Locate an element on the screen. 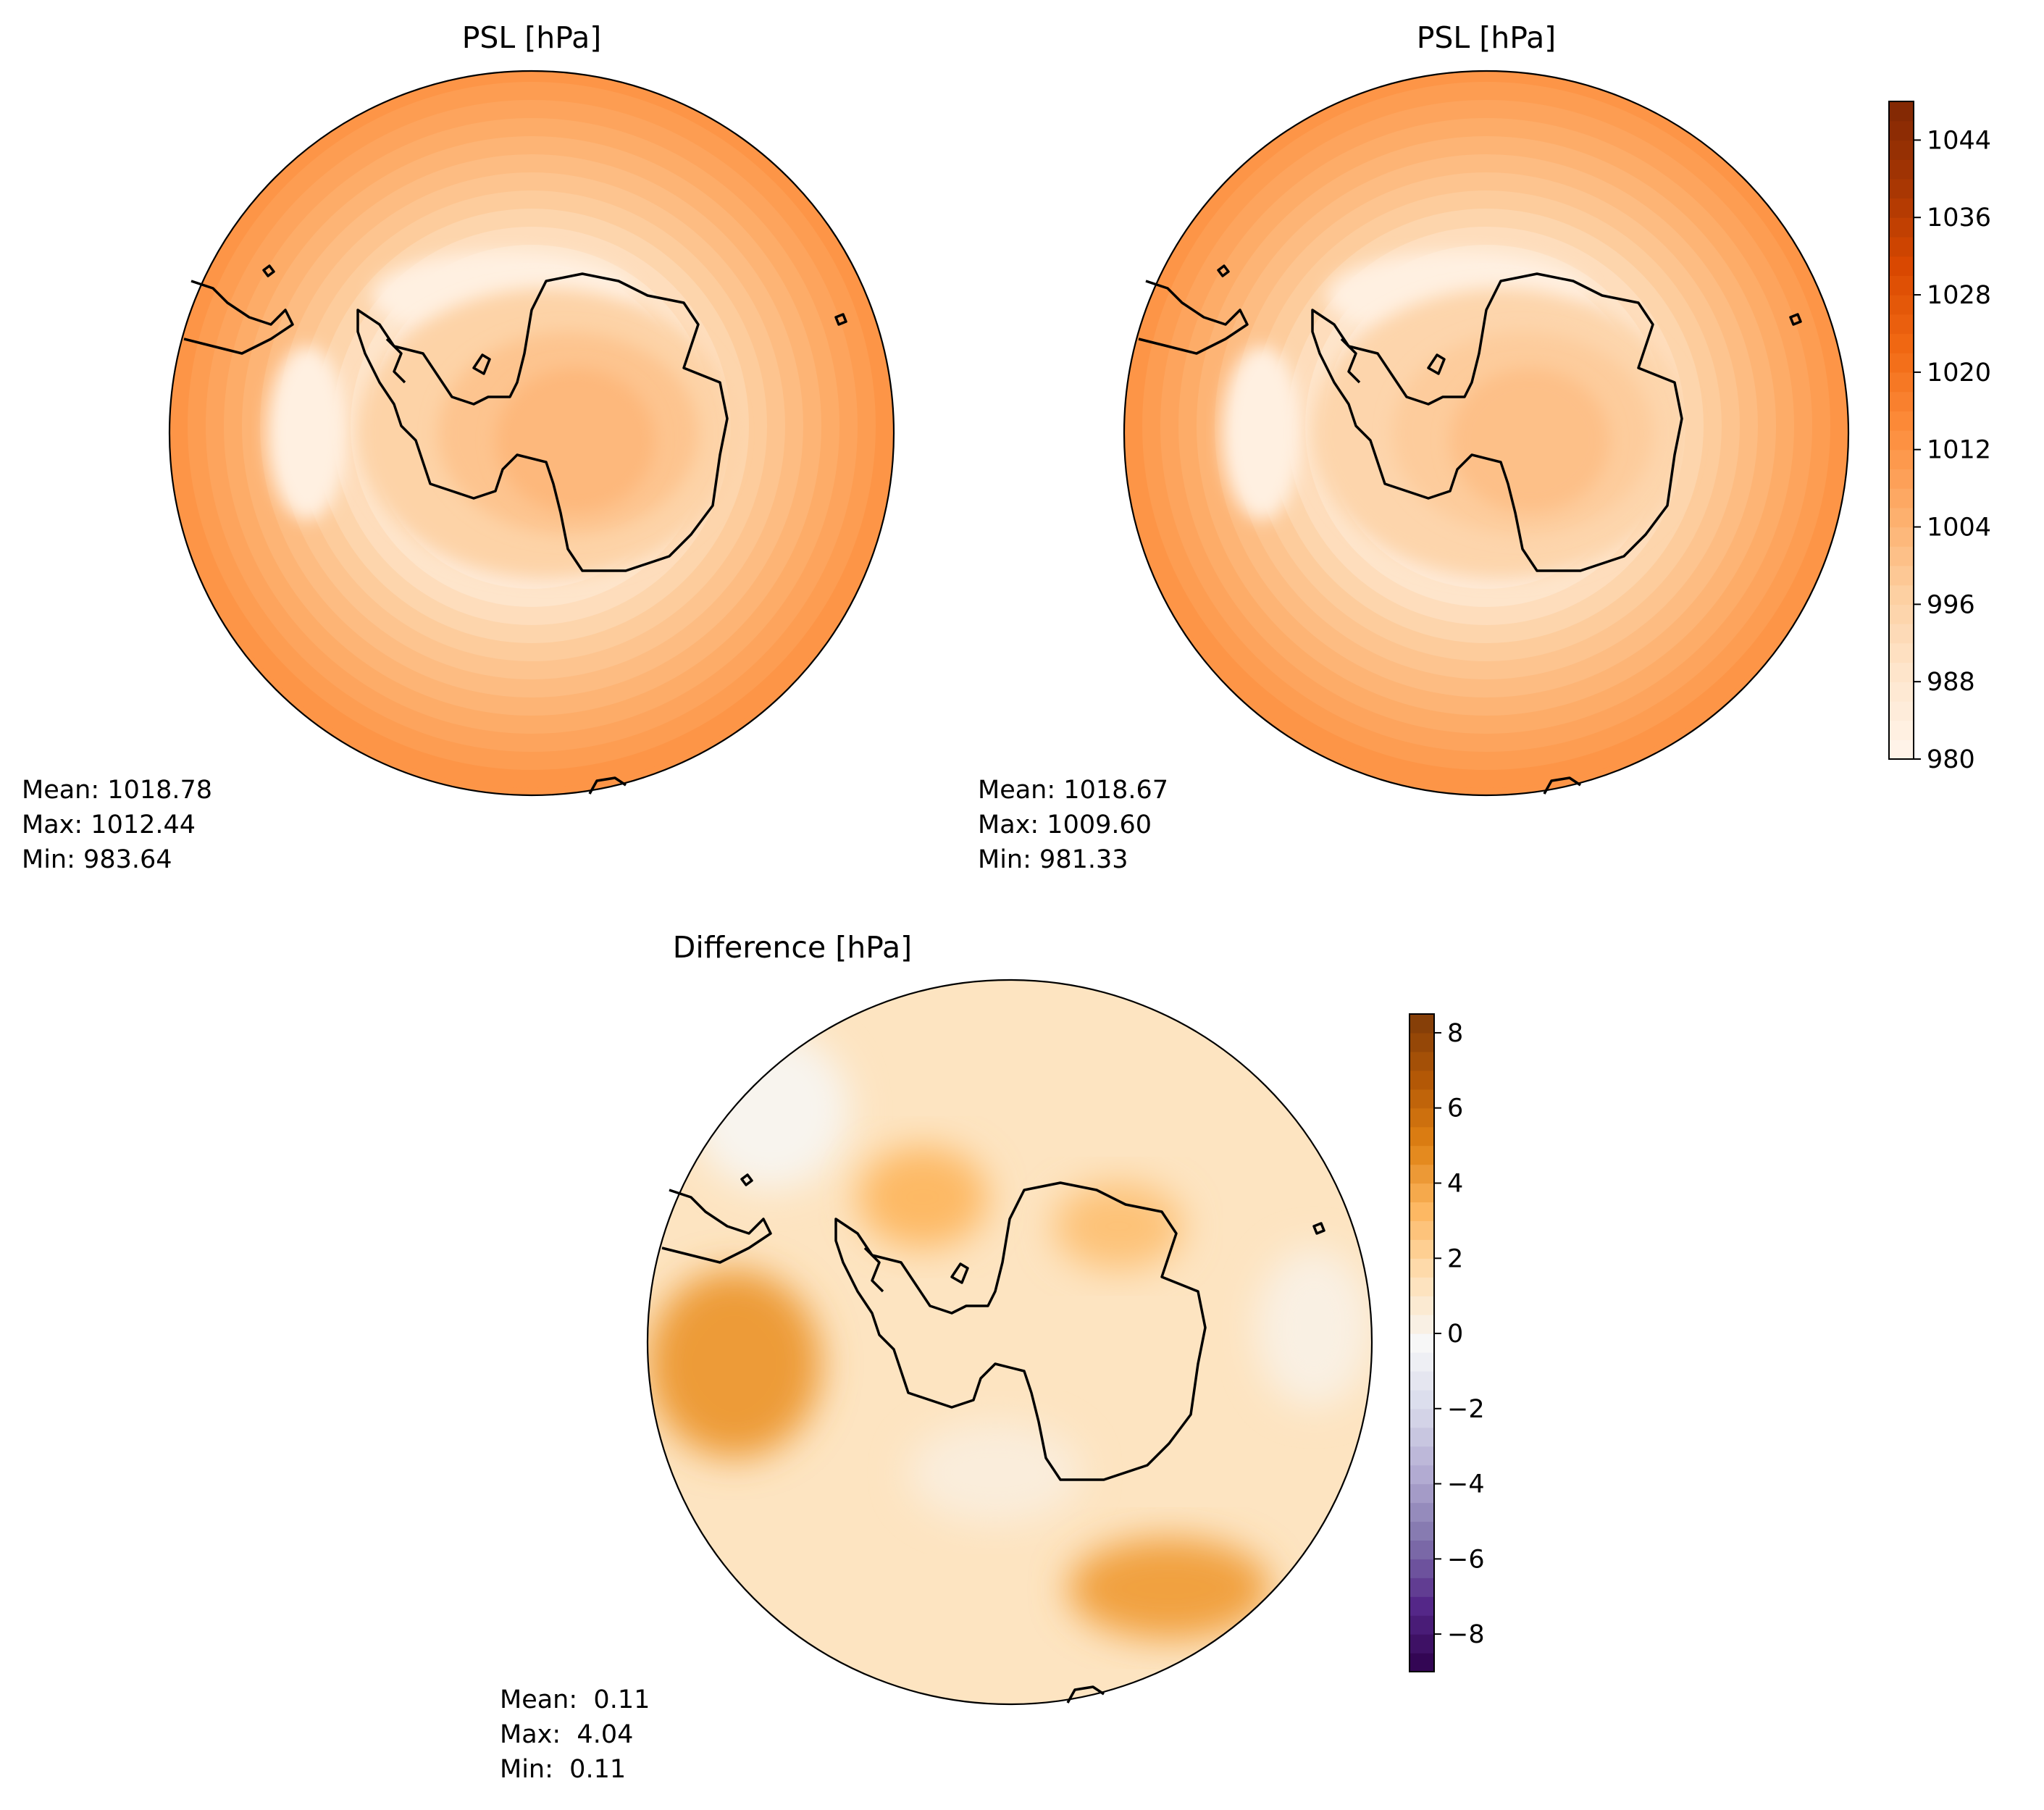  map3-mean-value: 0.11 is located at coordinates (617, 1699).